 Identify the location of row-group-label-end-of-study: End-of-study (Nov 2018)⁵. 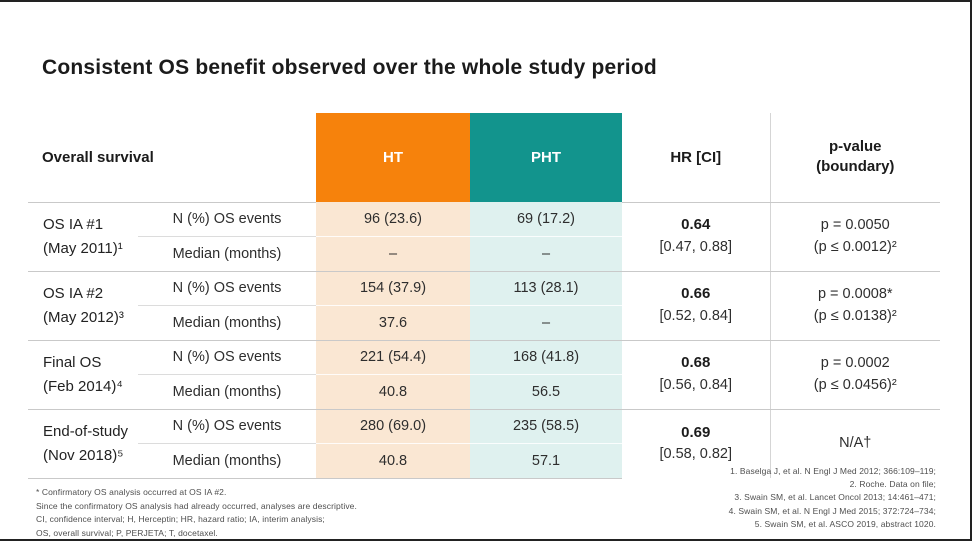
(83, 444).